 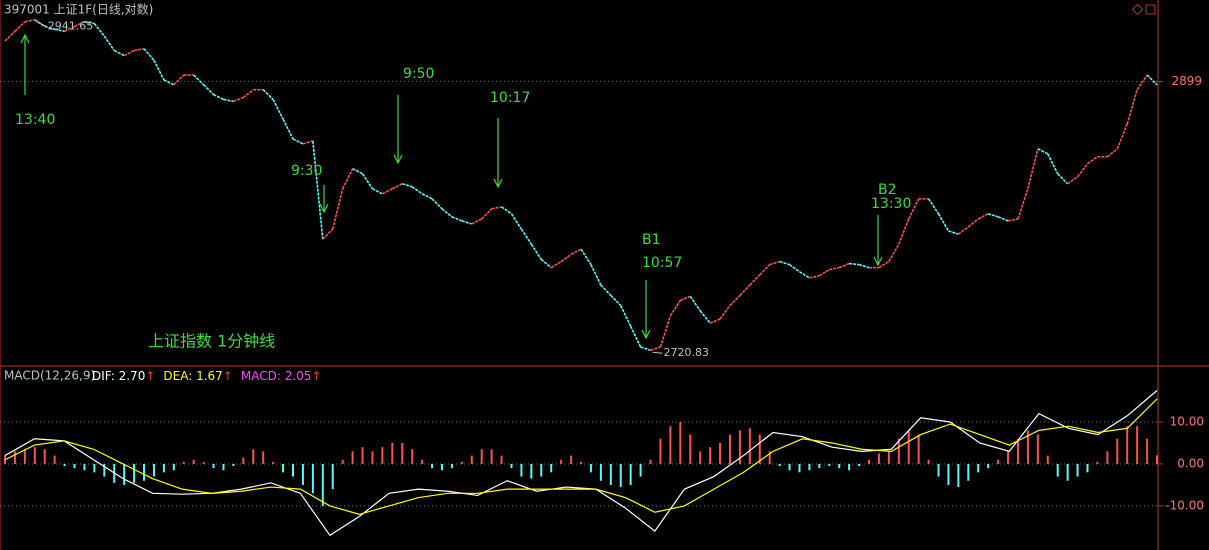 I want to click on annotation-label: B2, so click(x=887, y=190).